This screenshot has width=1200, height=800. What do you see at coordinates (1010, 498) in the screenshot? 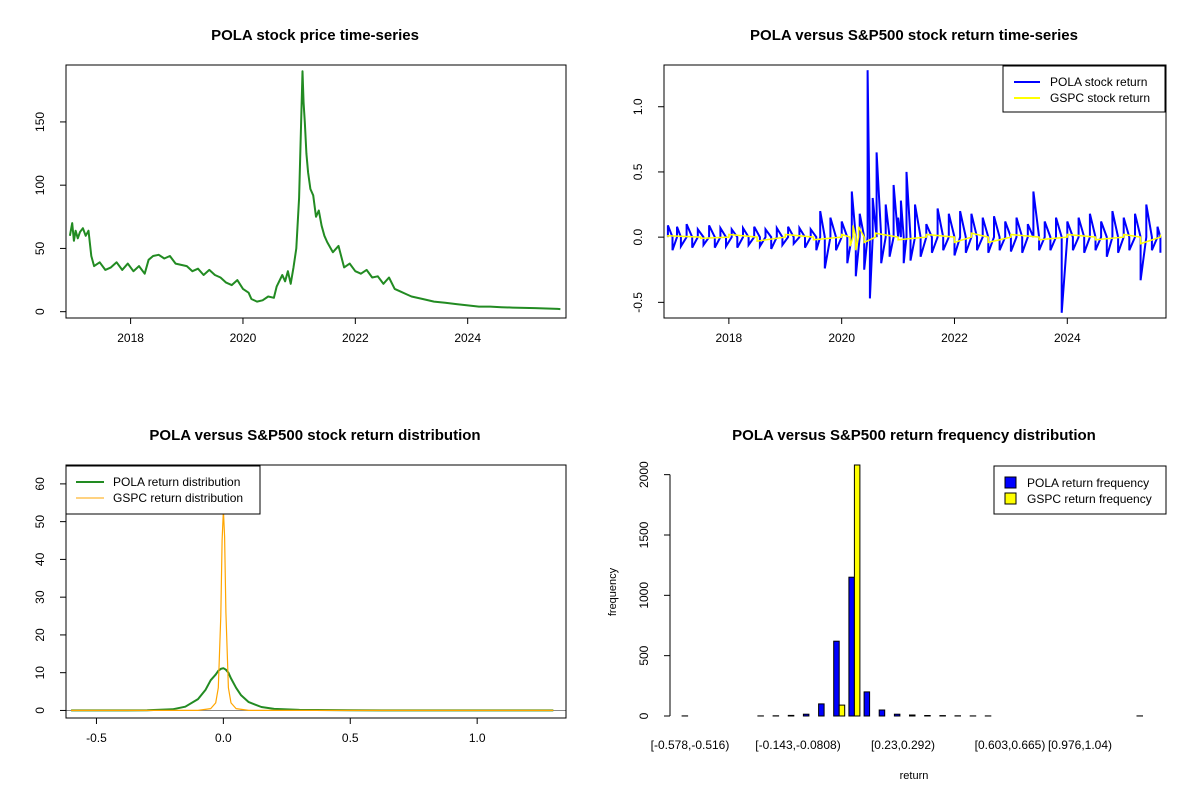
I see `legend-gspc-frequency-swatch` at bounding box center [1010, 498].